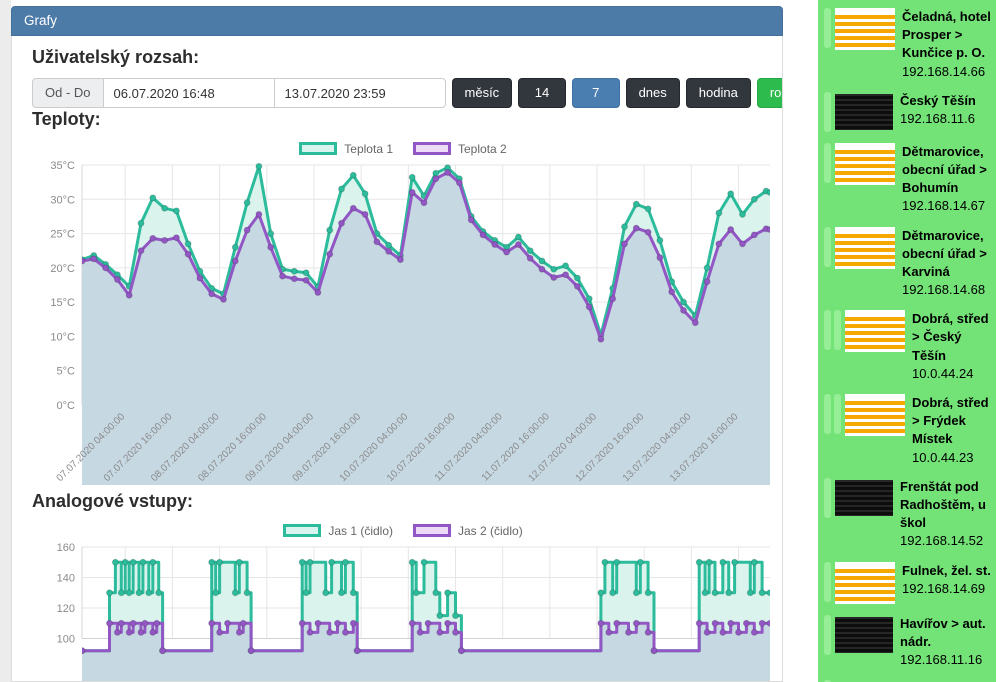 This screenshot has height=682, width=1002. I want to click on svg-text: 30°C, so click(62, 200).